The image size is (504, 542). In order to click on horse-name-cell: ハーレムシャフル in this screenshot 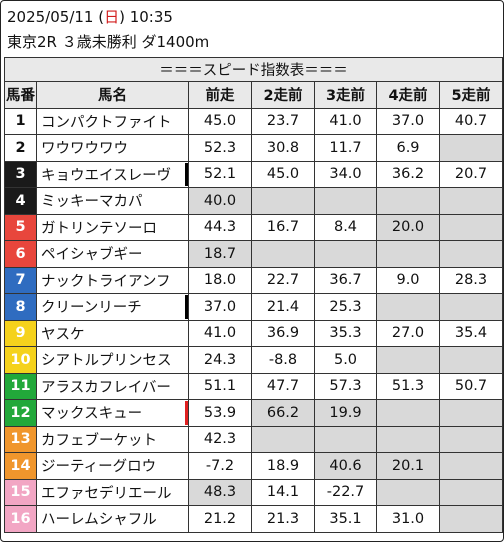, I will do `click(112, 519)`.